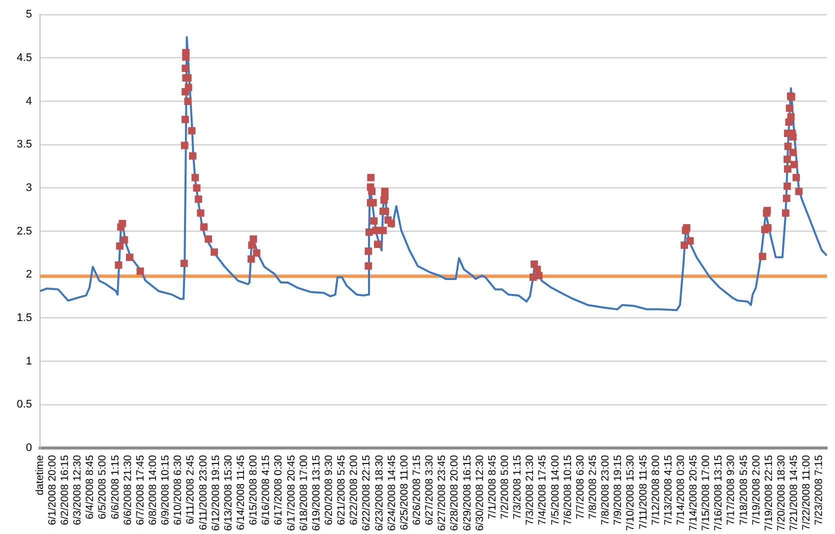 The width and height of the screenshot is (835, 534). I want to click on x-tick-label: 6/30/2008 12:30, so click(480, 492).